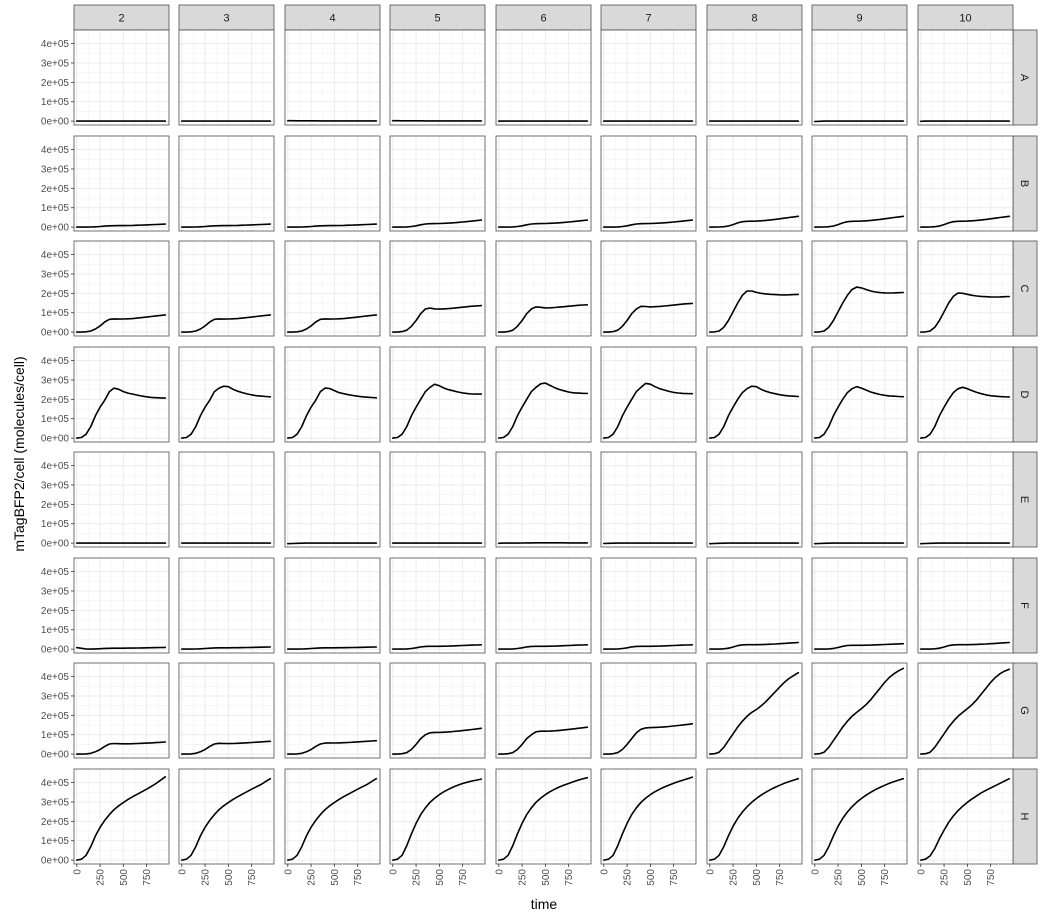  Describe the element at coordinates (1025, 816) in the screenshot. I see `row-strip: H` at that location.